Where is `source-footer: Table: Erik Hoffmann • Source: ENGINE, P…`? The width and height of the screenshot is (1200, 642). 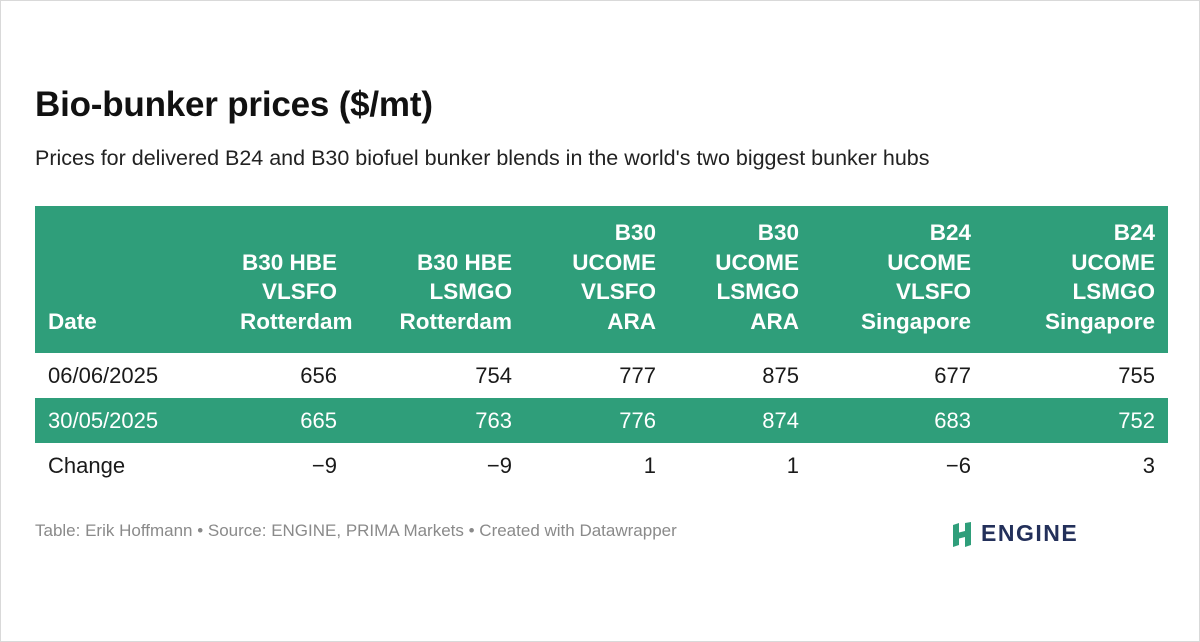 source-footer: Table: Erik Hoffmann • Source: ENGINE, P… is located at coordinates (356, 530).